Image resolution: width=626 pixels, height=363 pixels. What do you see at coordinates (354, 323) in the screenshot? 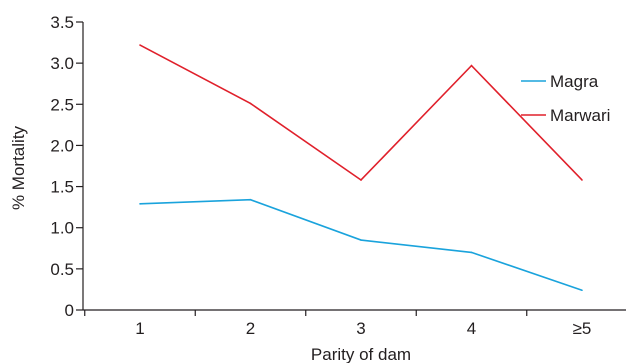
I see `x-axis: 1 2 3 4 ≥5` at bounding box center [354, 323].